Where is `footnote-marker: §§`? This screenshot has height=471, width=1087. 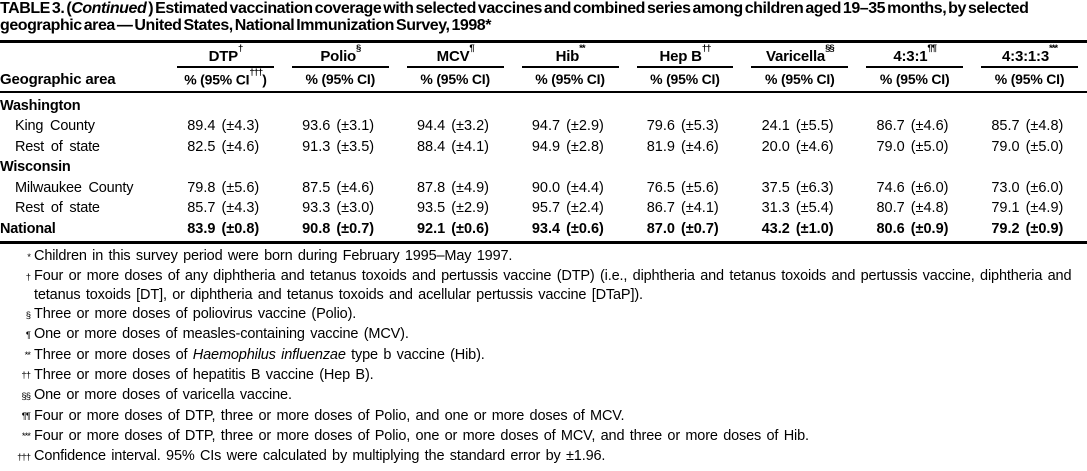
footnote-marker: §§ is located at coordinates (26, 396).